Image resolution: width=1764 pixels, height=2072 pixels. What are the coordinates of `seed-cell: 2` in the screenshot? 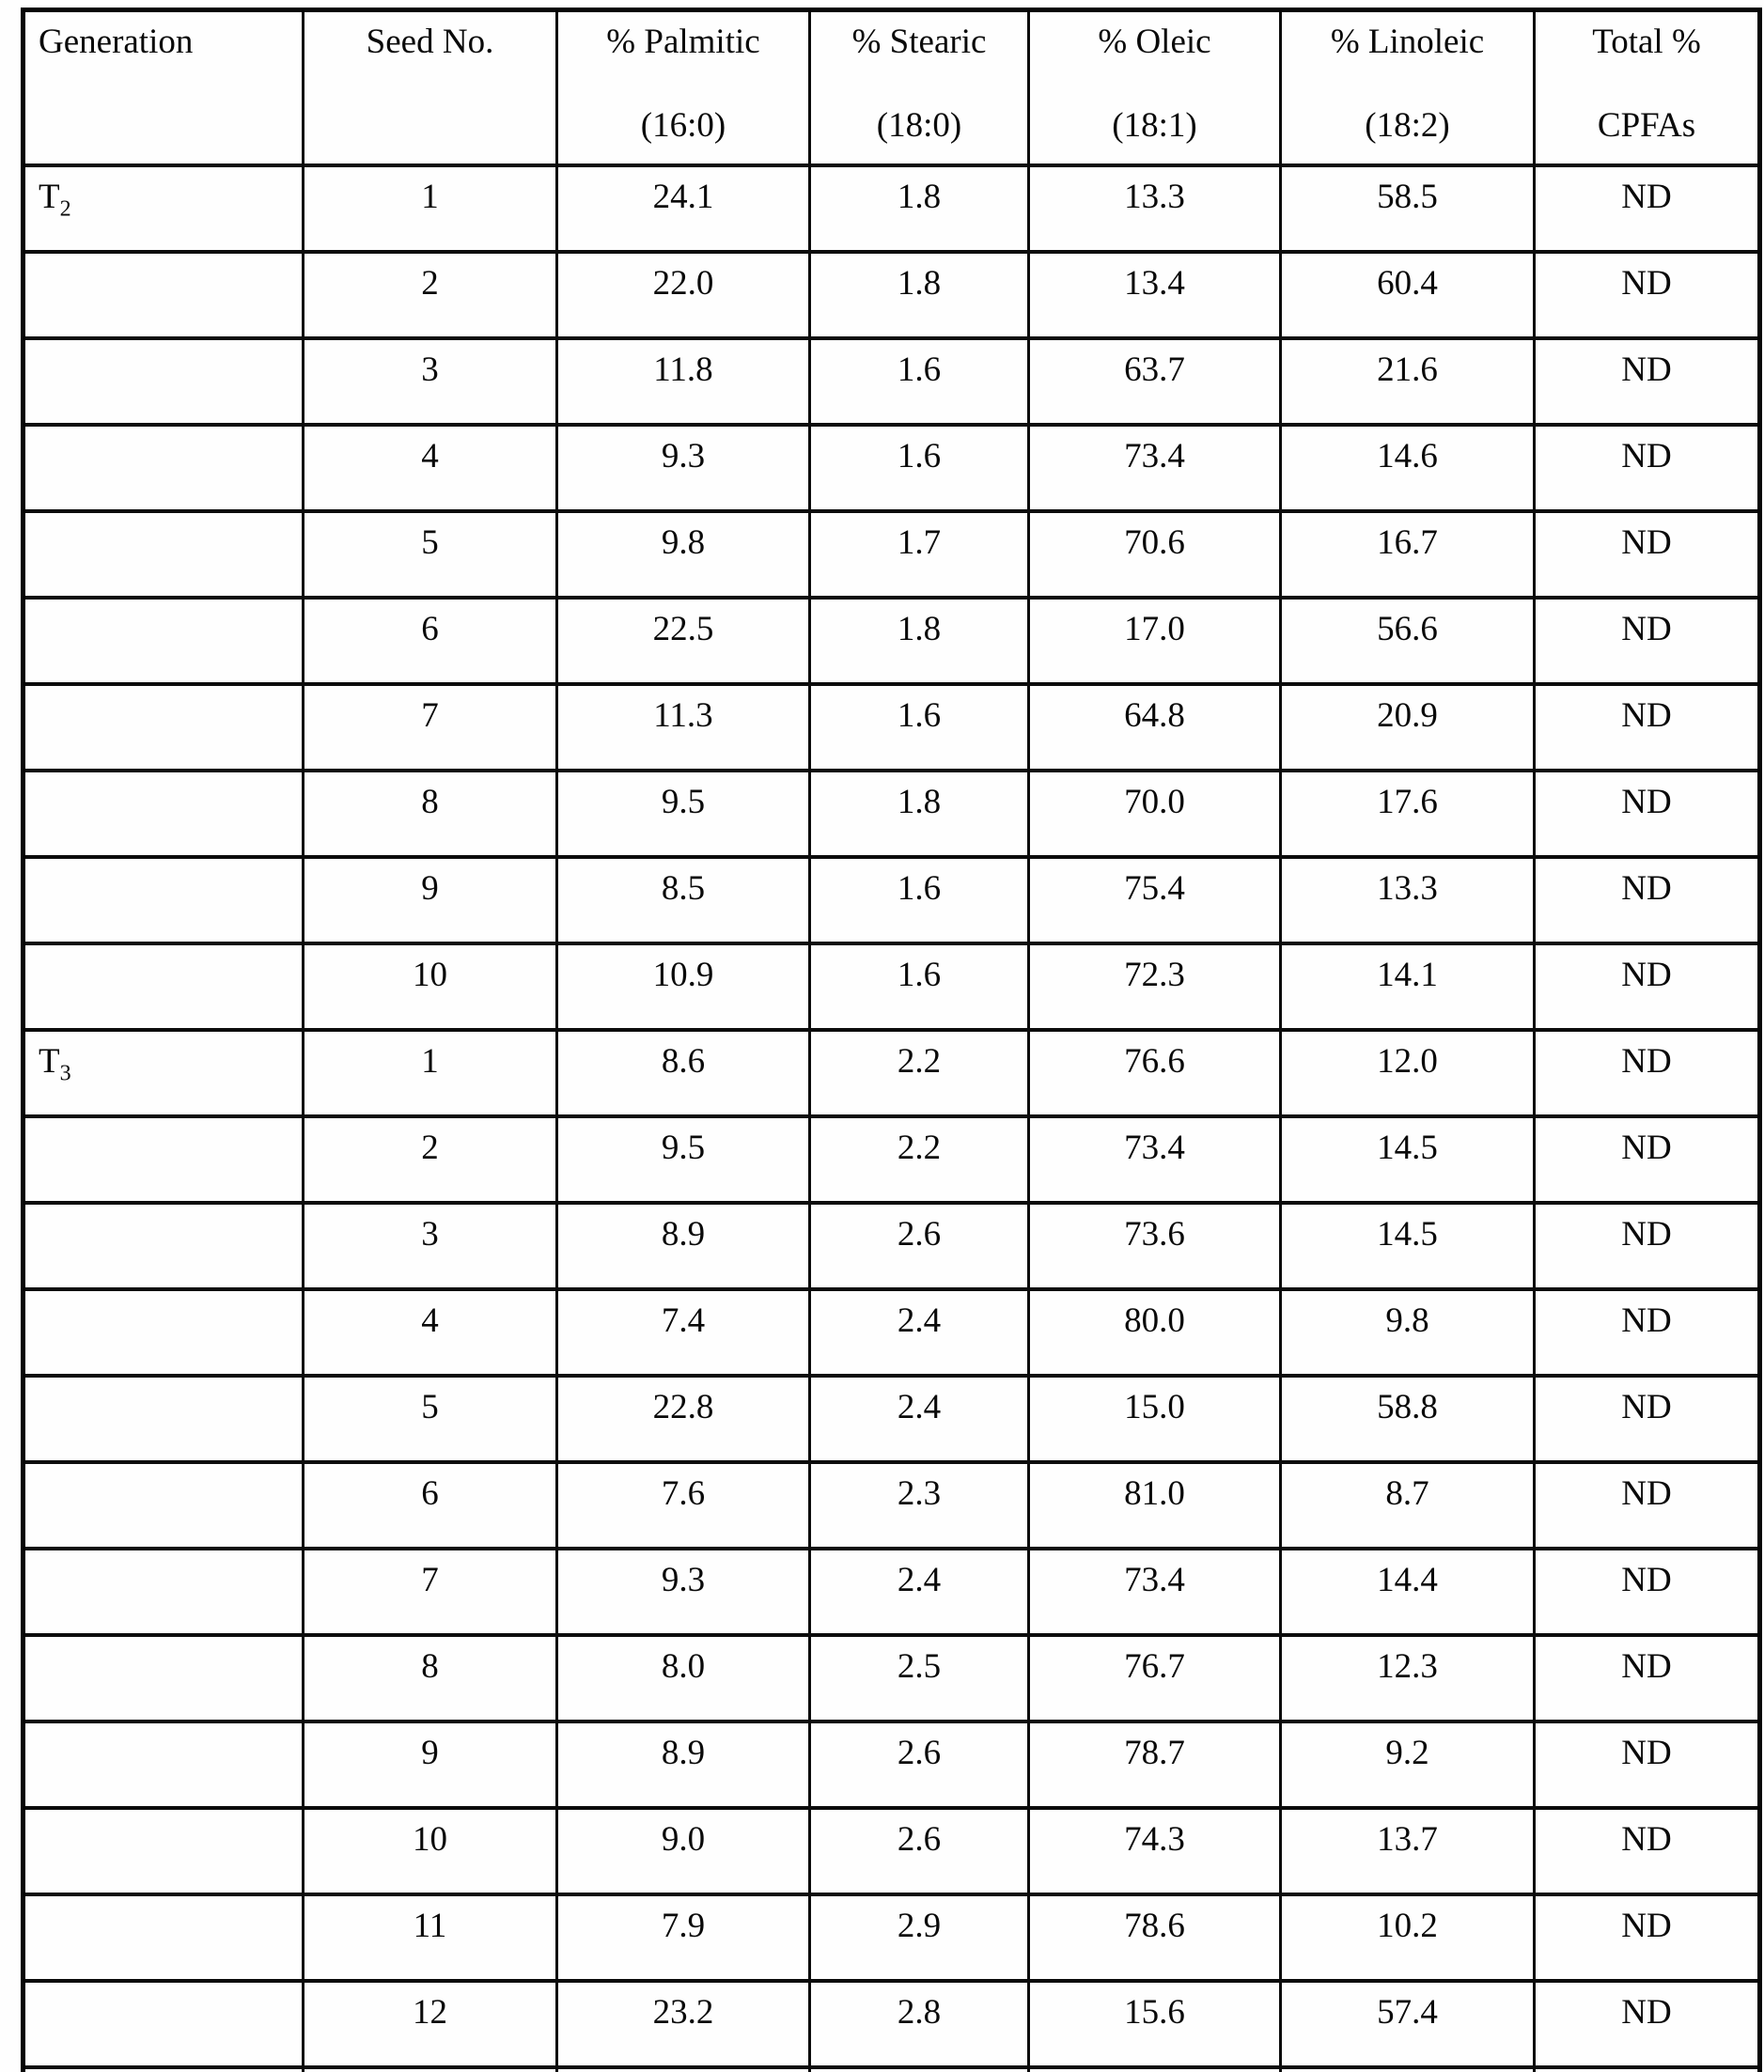 It's located at (430, 1160).